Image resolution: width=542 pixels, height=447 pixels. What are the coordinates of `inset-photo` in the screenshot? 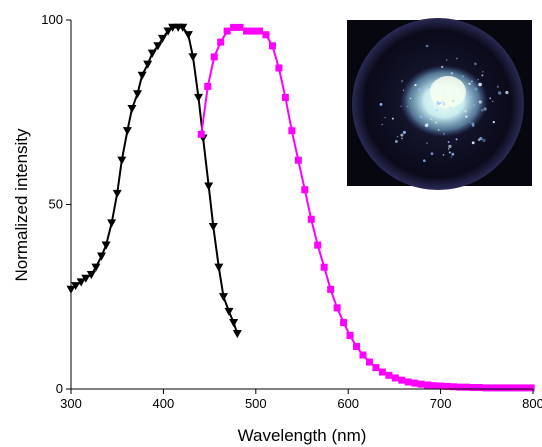 It's located at (439, 104).